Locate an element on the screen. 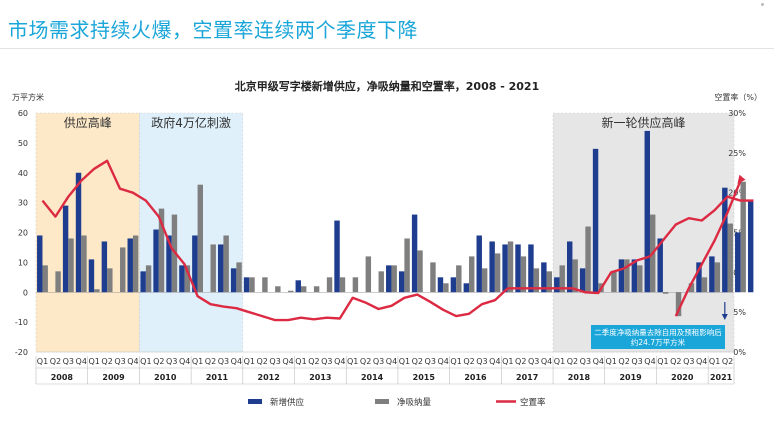  right-tick-label: 30% is located at coordinates (737, 113).